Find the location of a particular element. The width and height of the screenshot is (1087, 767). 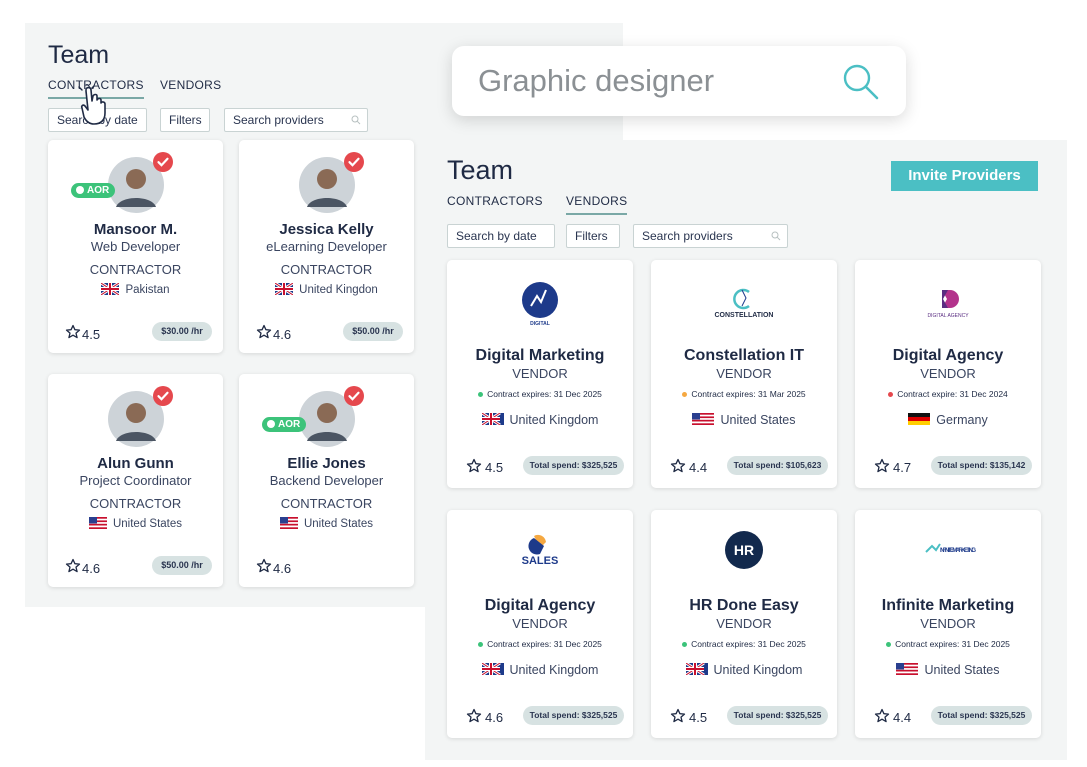

contract: Contract expires: 31 Dec 2025 is located at coordinates (540, 394).